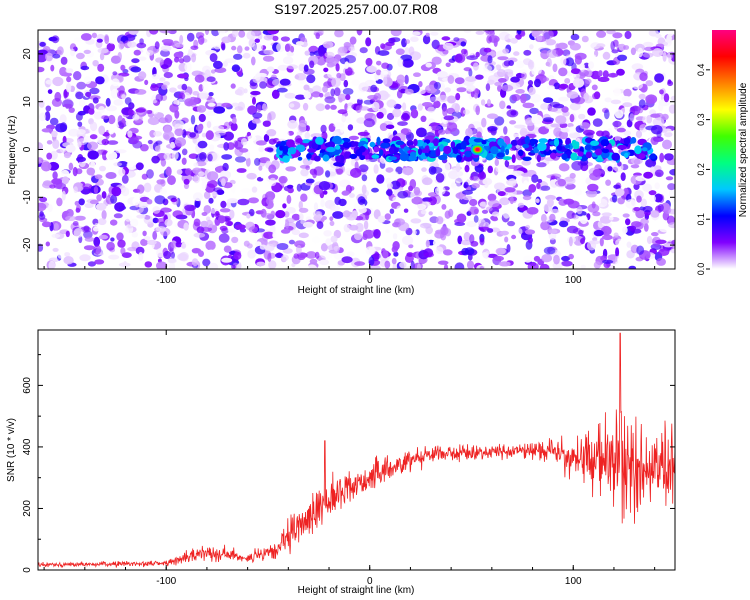 The height and width of the screenshot is (600, 750). I want to click on spectrogram-peak, so click(477, 149).